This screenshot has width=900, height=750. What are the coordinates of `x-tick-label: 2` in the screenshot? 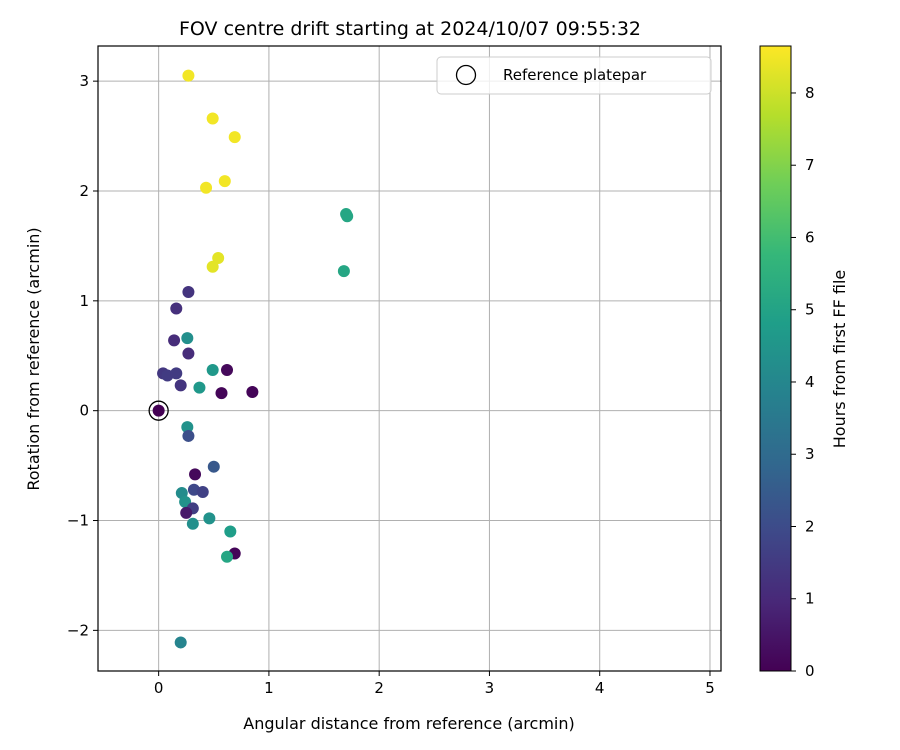 It's located at (379, 688).